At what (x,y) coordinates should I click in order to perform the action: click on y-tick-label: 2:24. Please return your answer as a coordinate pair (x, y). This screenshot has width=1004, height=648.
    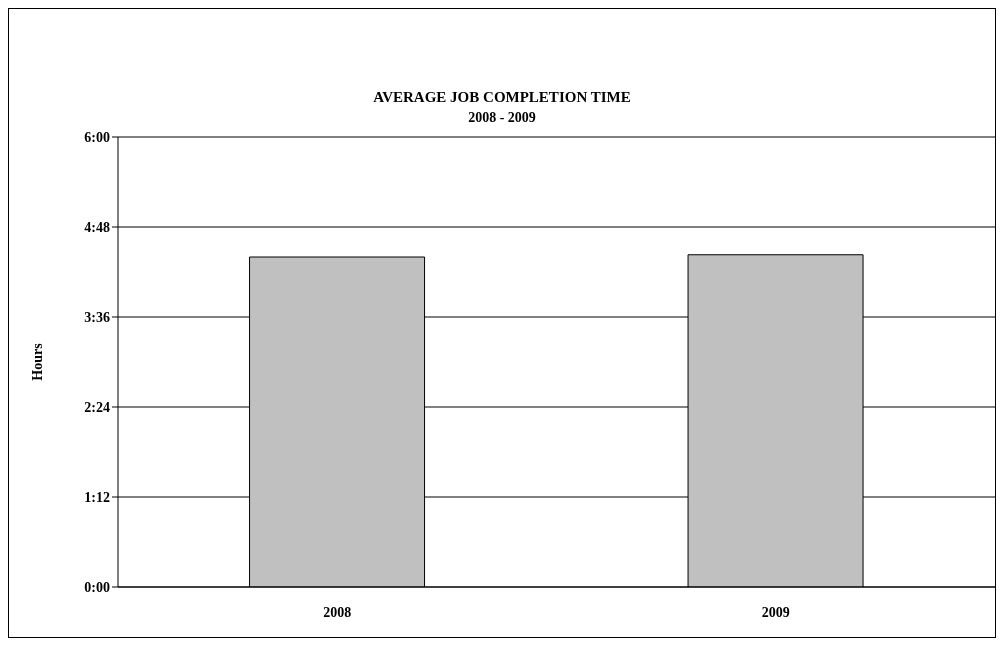
    Looking at the image, I should click on (97, 407).